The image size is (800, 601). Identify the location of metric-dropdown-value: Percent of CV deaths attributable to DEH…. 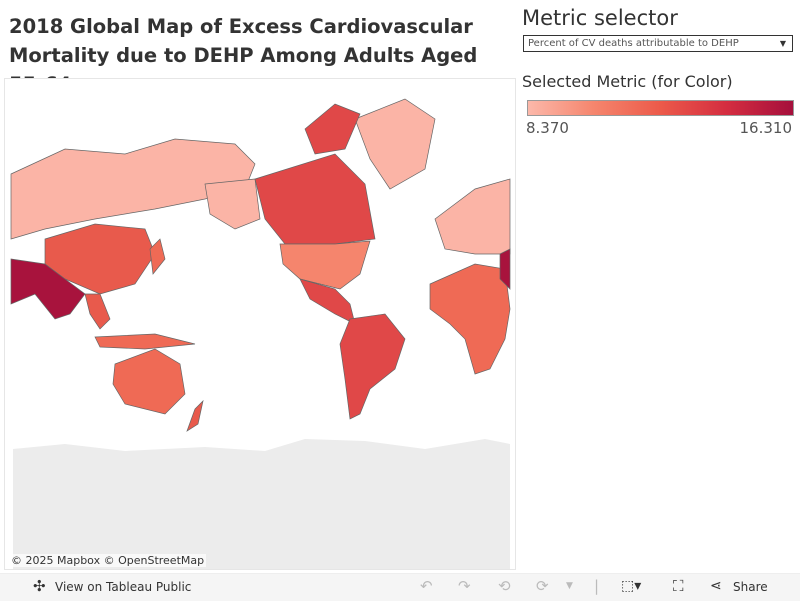
(633, 43).